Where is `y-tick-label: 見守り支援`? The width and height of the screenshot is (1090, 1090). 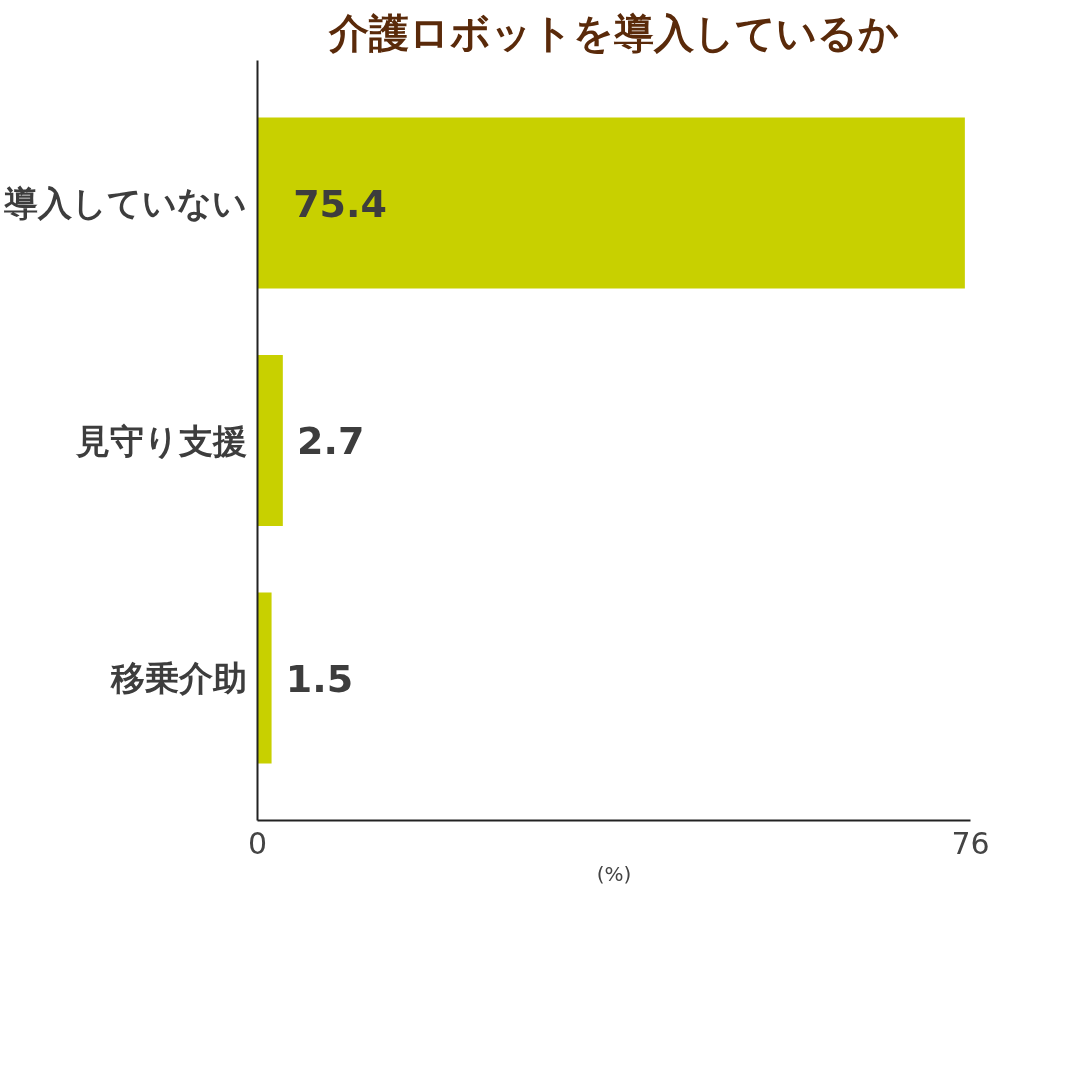 y-tick-label: 見守り支援 is located at coordinates (160, 440).